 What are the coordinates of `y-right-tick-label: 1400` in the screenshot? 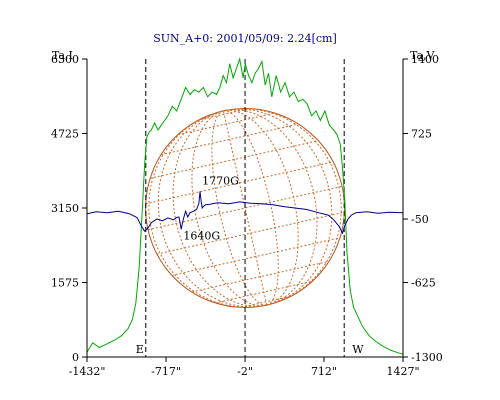 It's located at (425, 59).